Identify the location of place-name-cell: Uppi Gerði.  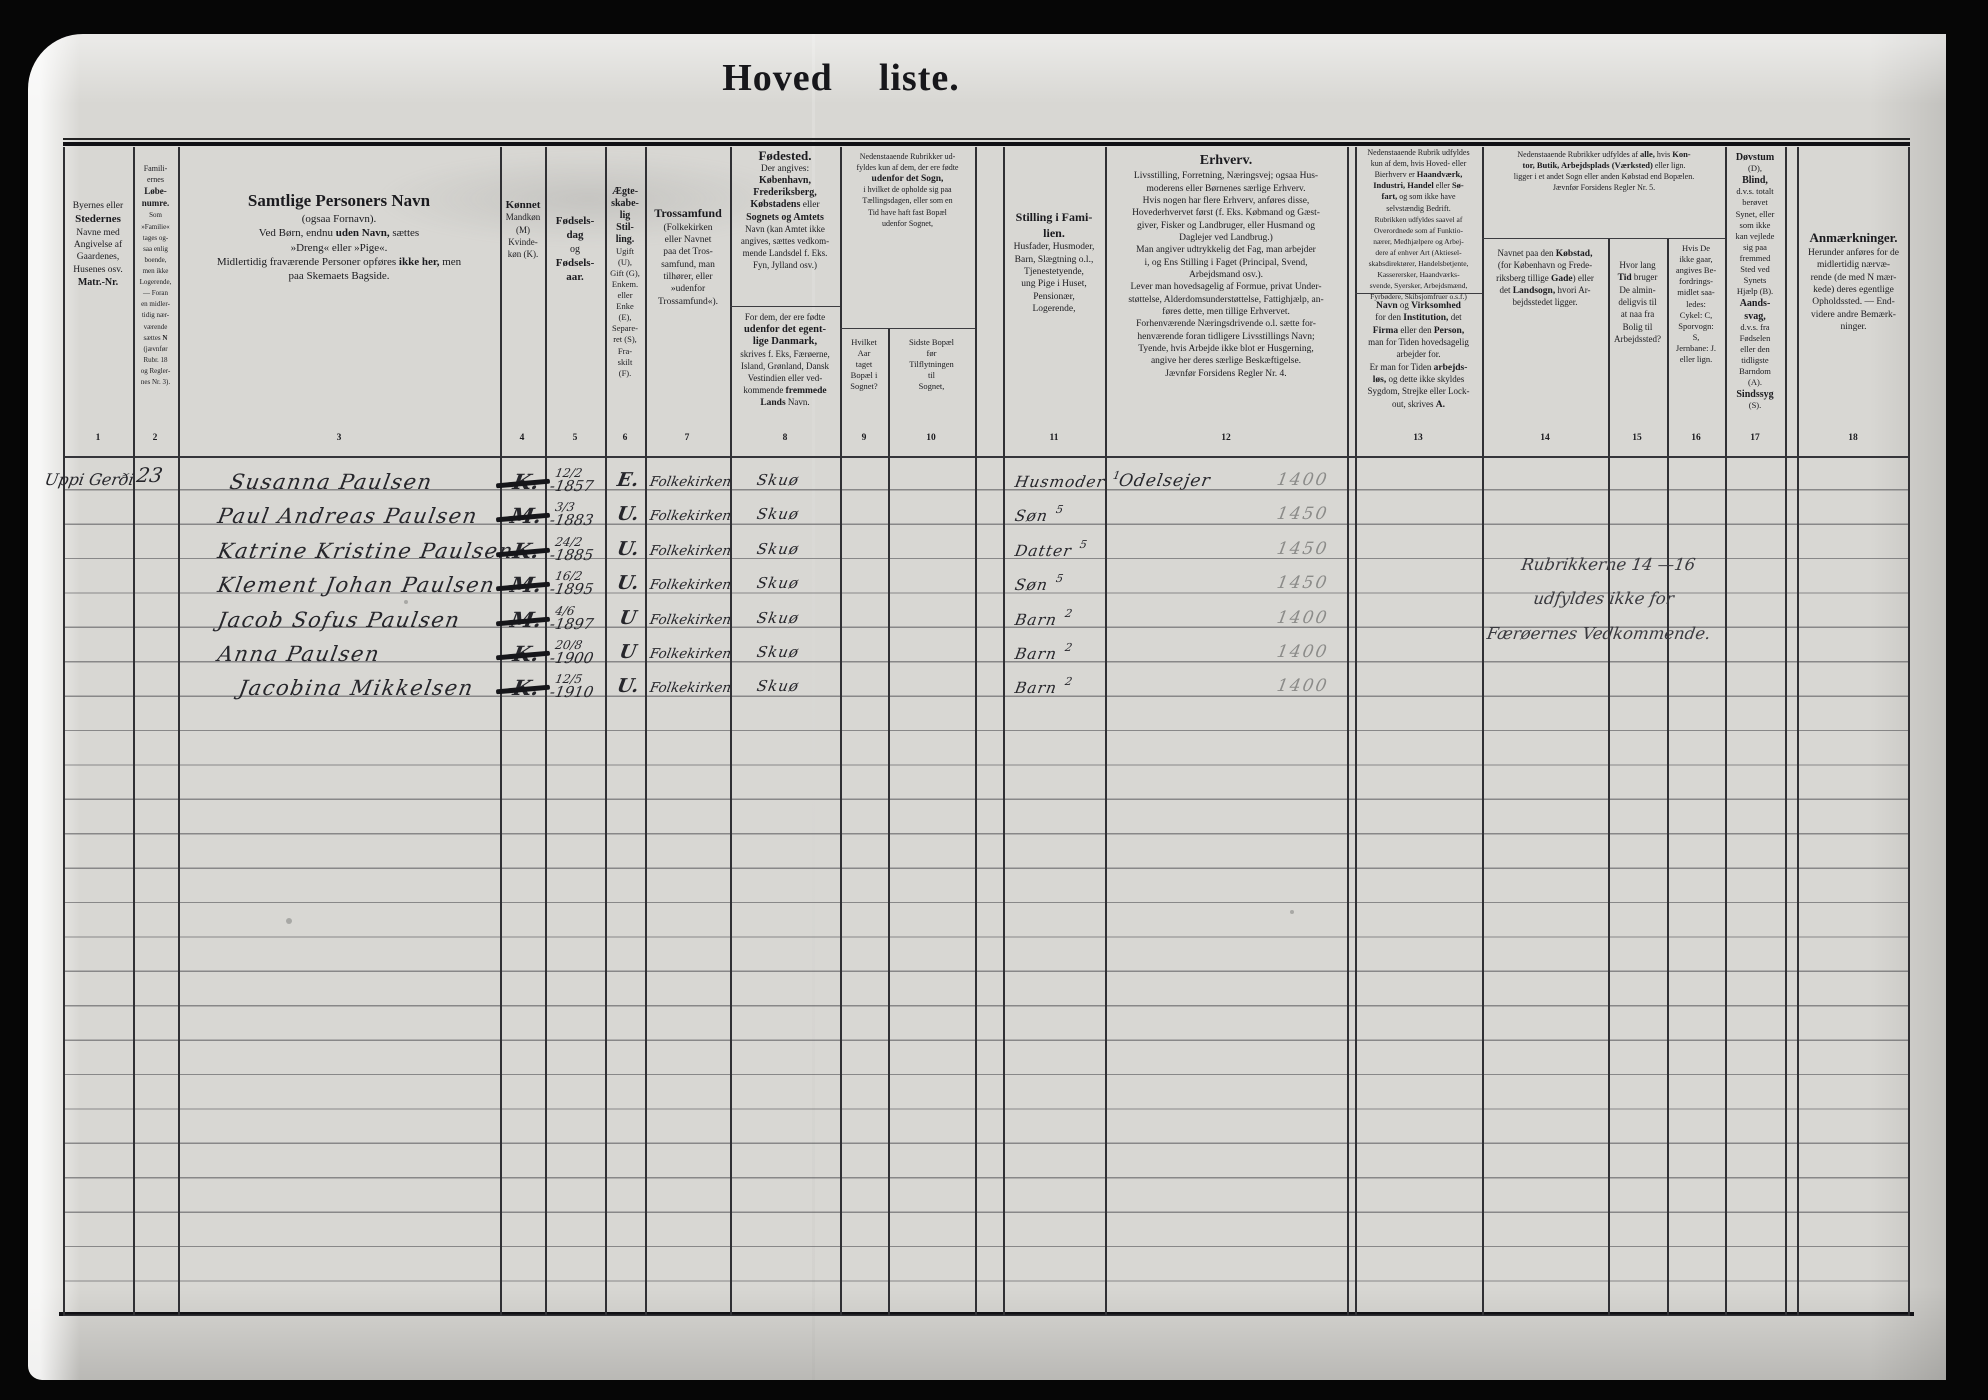
(89, 479).